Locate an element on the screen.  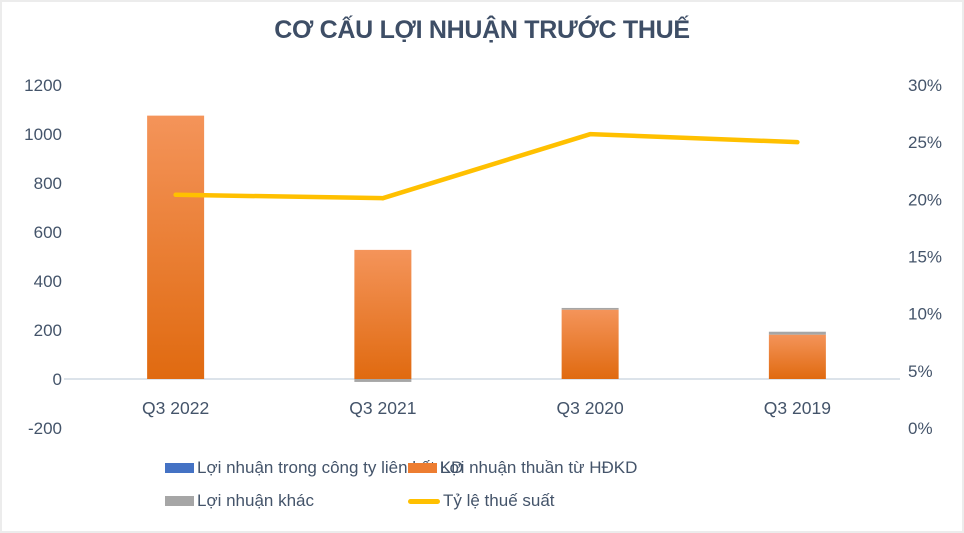
legend-label: Lợi nhuận trong công ty liên kết KD is located at coordinates (330, 467).